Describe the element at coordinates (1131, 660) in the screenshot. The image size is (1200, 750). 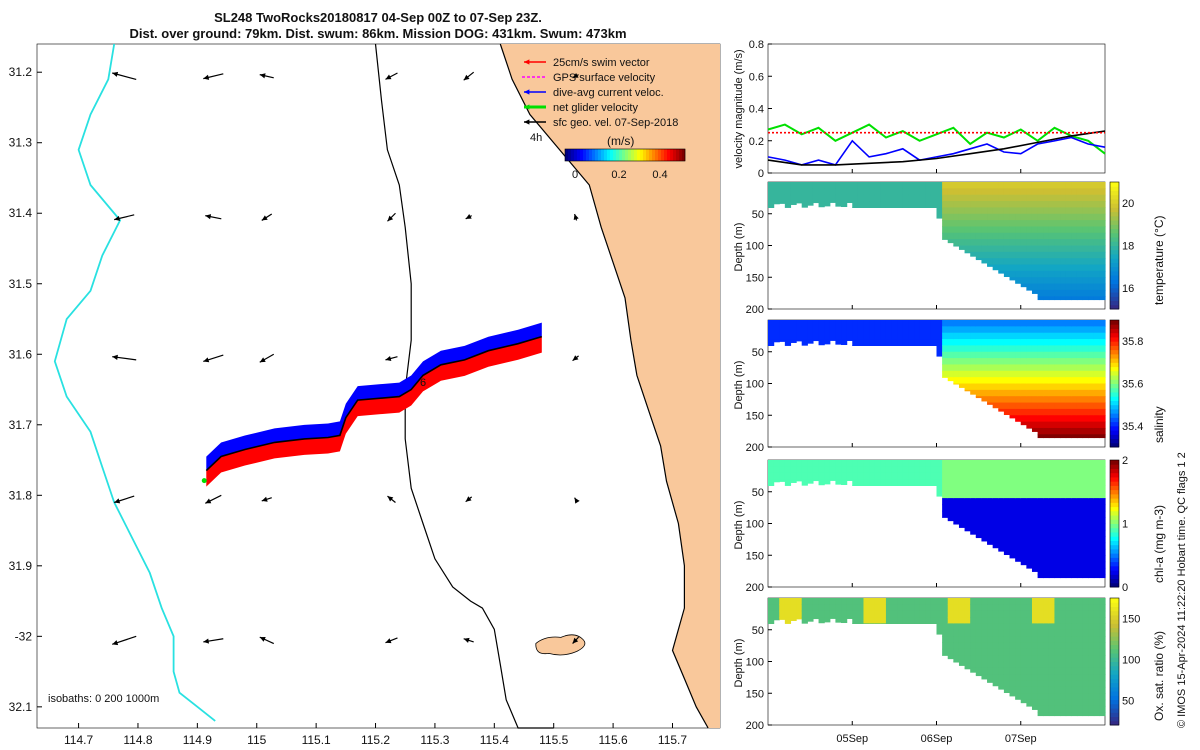
I see `hm3-ctick-1: 100` at that location.